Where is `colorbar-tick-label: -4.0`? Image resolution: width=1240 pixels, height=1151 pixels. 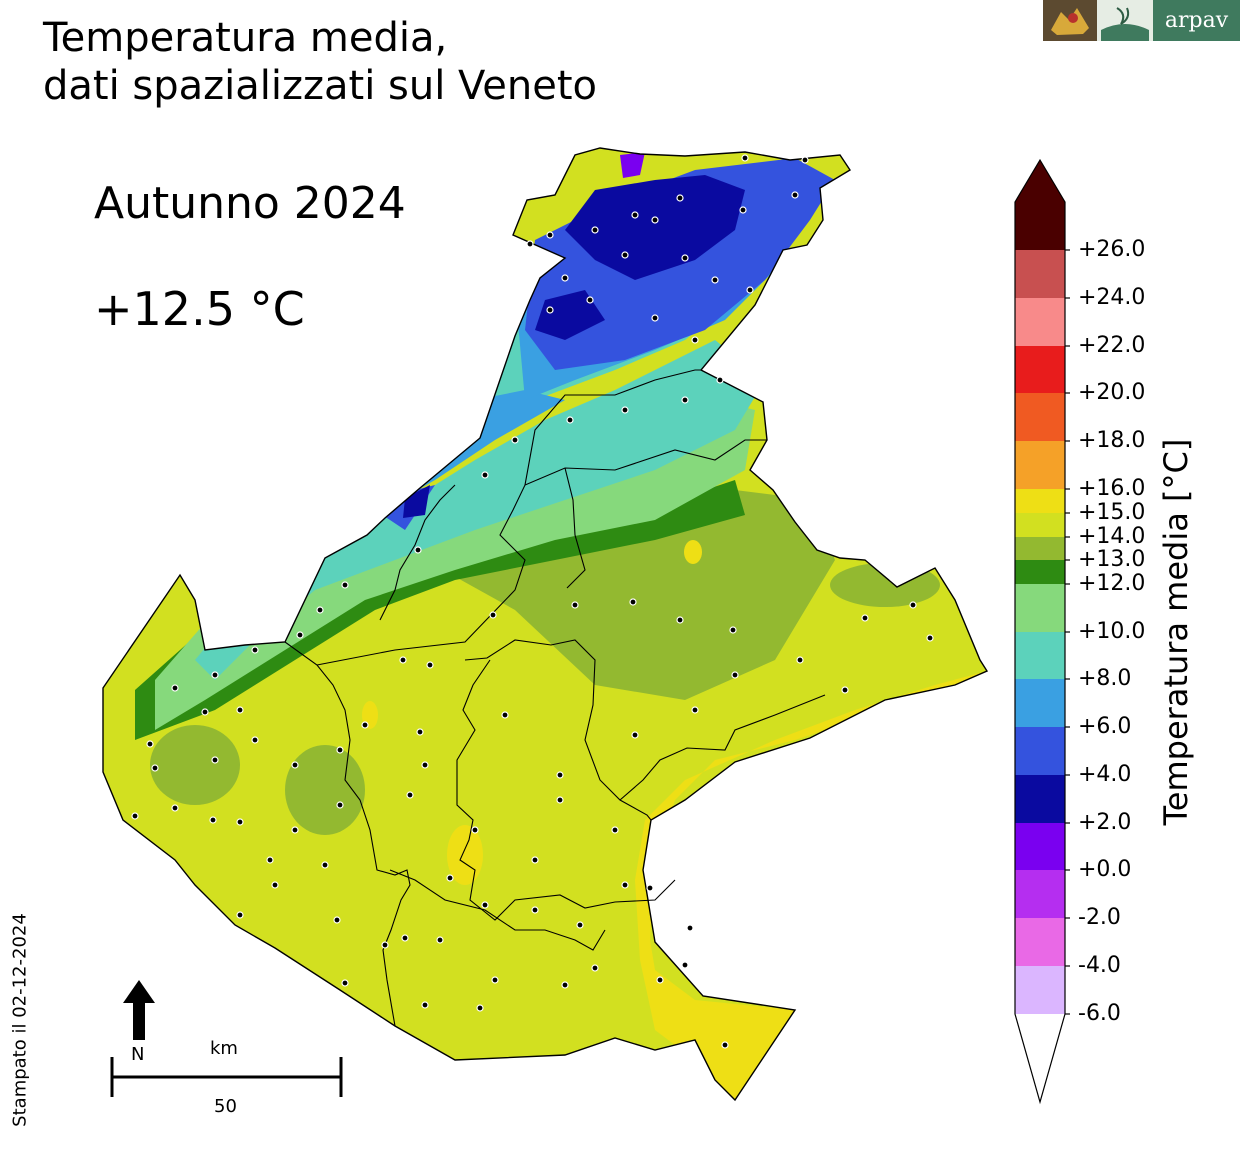 colorbar-tick-label: -4.0 is located at coordinates (1099, 965).